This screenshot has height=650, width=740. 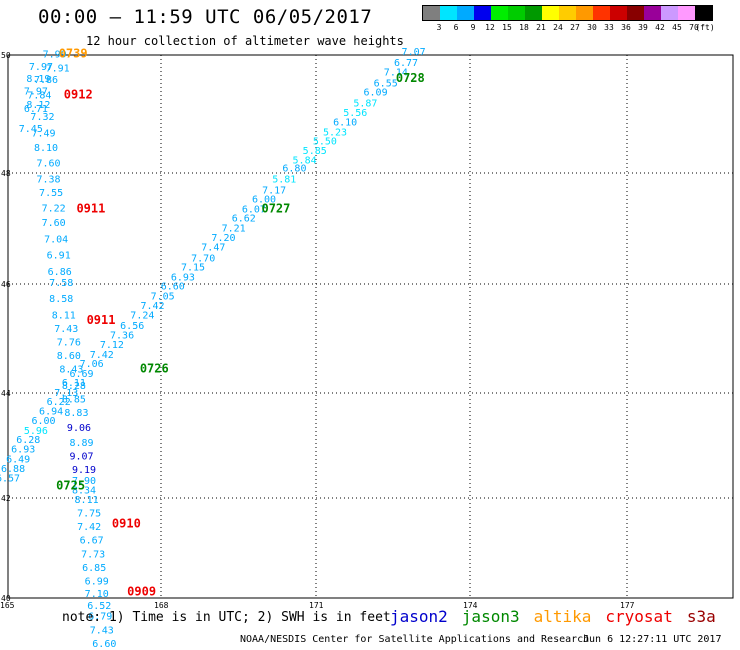 What do you see at coordinates (64, 315) in the screenshot?
I see `swh-data-point: 8.11` at bounding box center [64, 315].